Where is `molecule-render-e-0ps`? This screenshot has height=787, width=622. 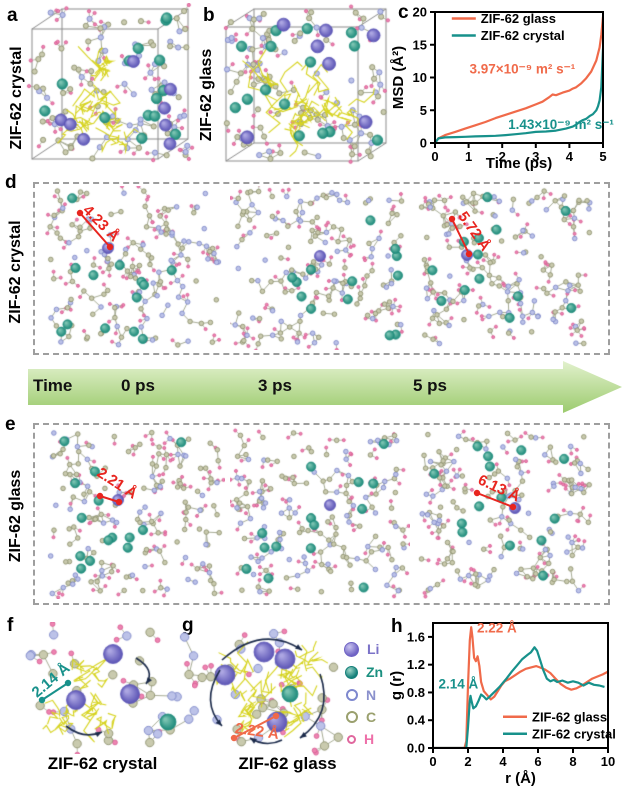
molecule-render-e-0ps is located at coordinates (135, 513).